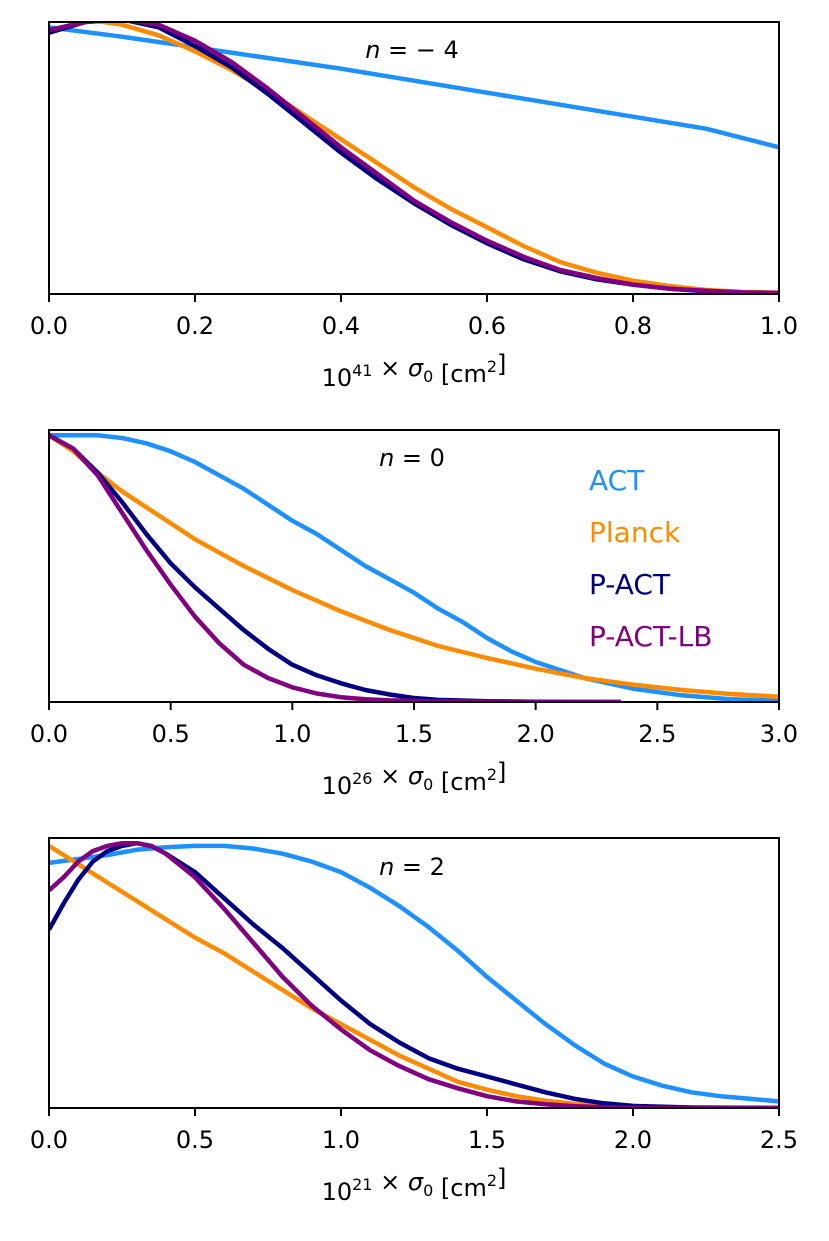 This screenshot has height=1241, width=829. I want to click on x-axis-label: 1021 × σ0 [cm2], so click(414, 1185).